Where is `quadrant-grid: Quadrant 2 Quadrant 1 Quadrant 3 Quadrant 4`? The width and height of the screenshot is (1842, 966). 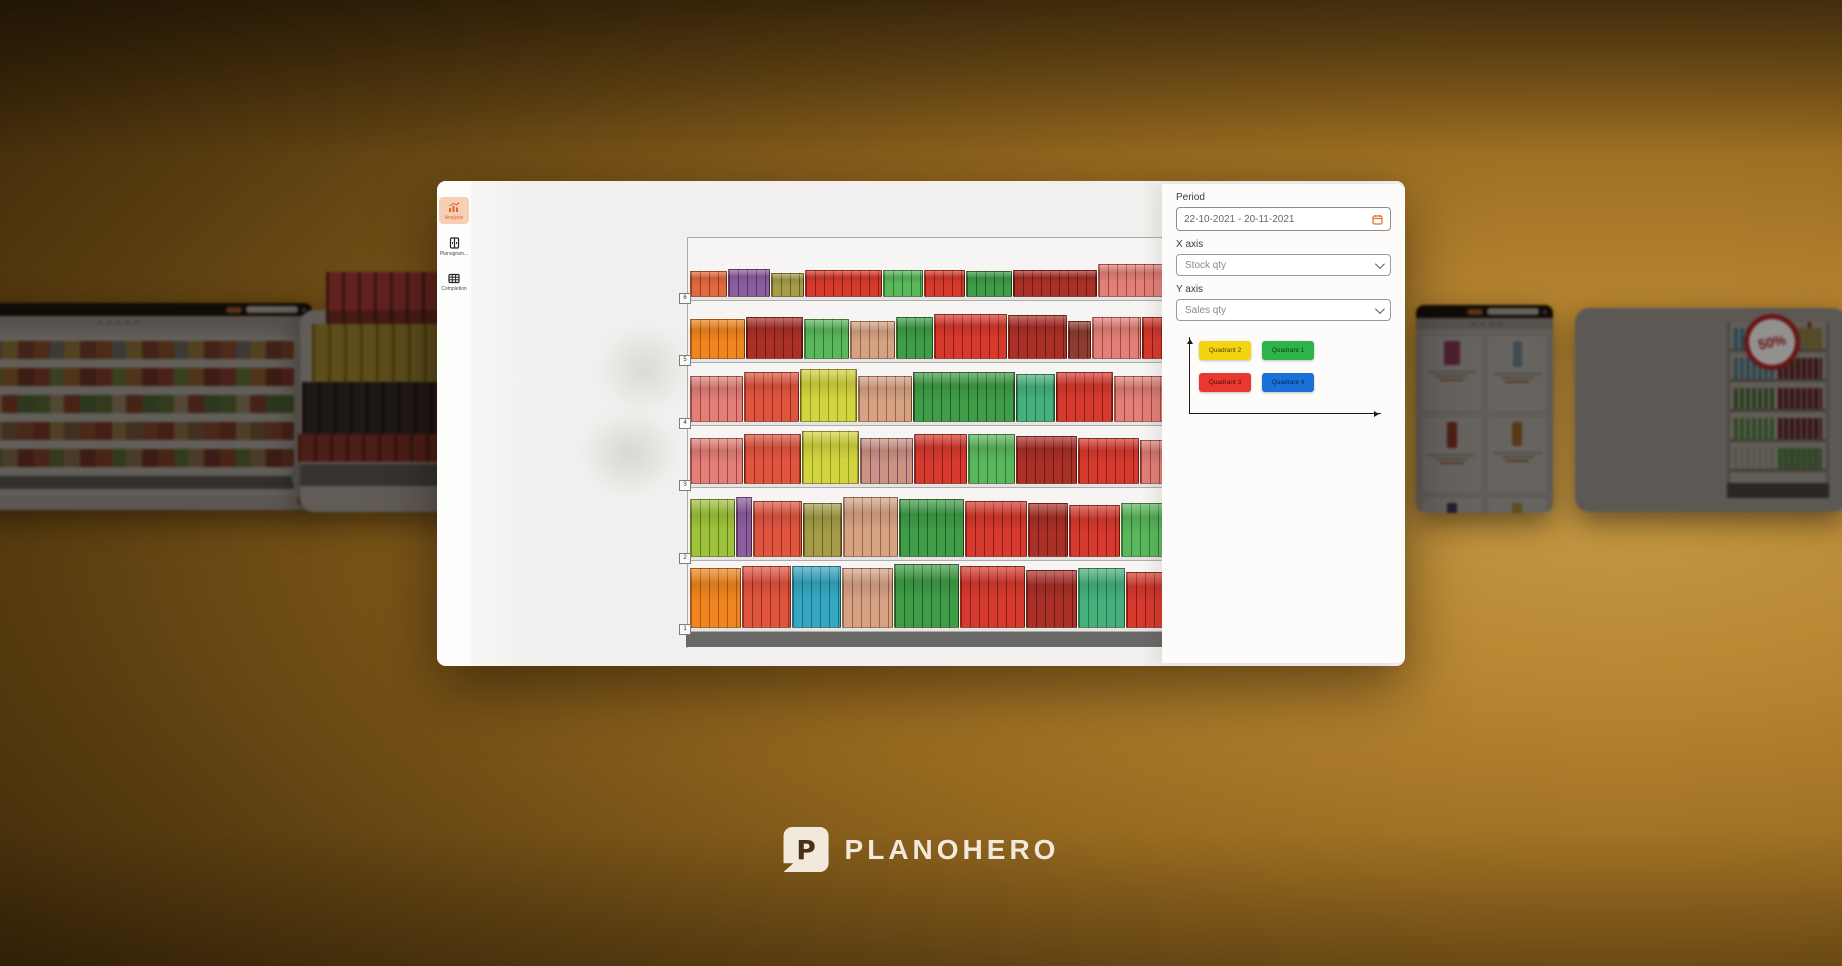 quadrant-grid: Quadrant 2 Quadrant 1 Quadrant 3 Quadrant 4 is located at coordinates (1256, 366).